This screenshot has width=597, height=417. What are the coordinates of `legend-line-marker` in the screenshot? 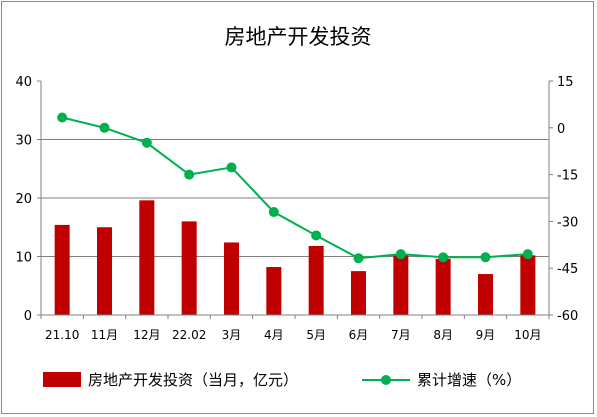 It's located at (386, 380).